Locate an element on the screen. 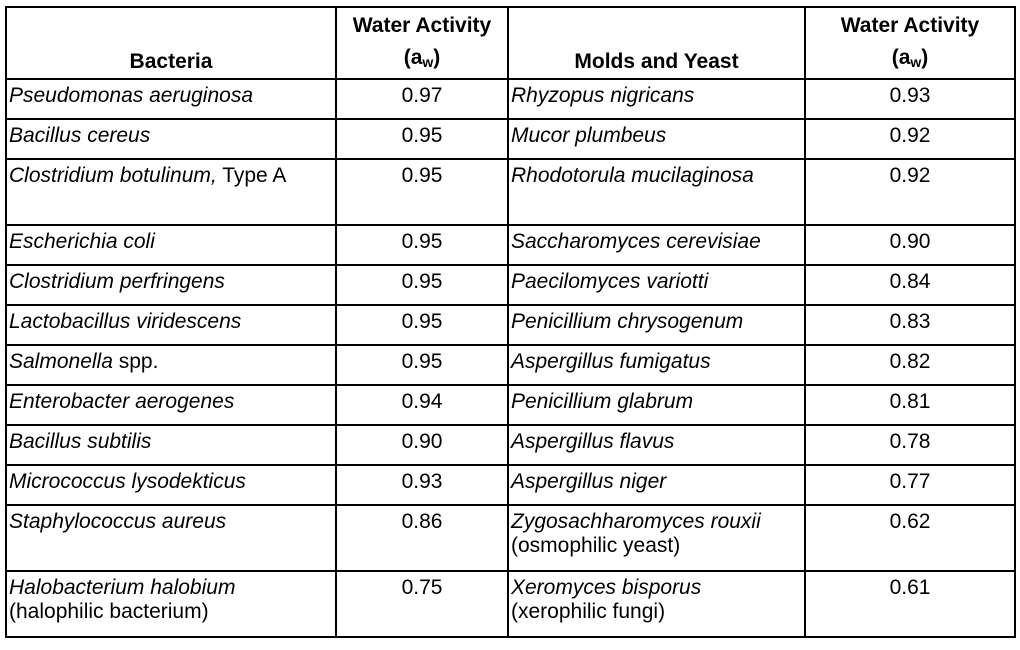 This screenshot has height=650, width=1020. bacteria-cell: Staphylococcus aureus is located at coordinates (171, 538).